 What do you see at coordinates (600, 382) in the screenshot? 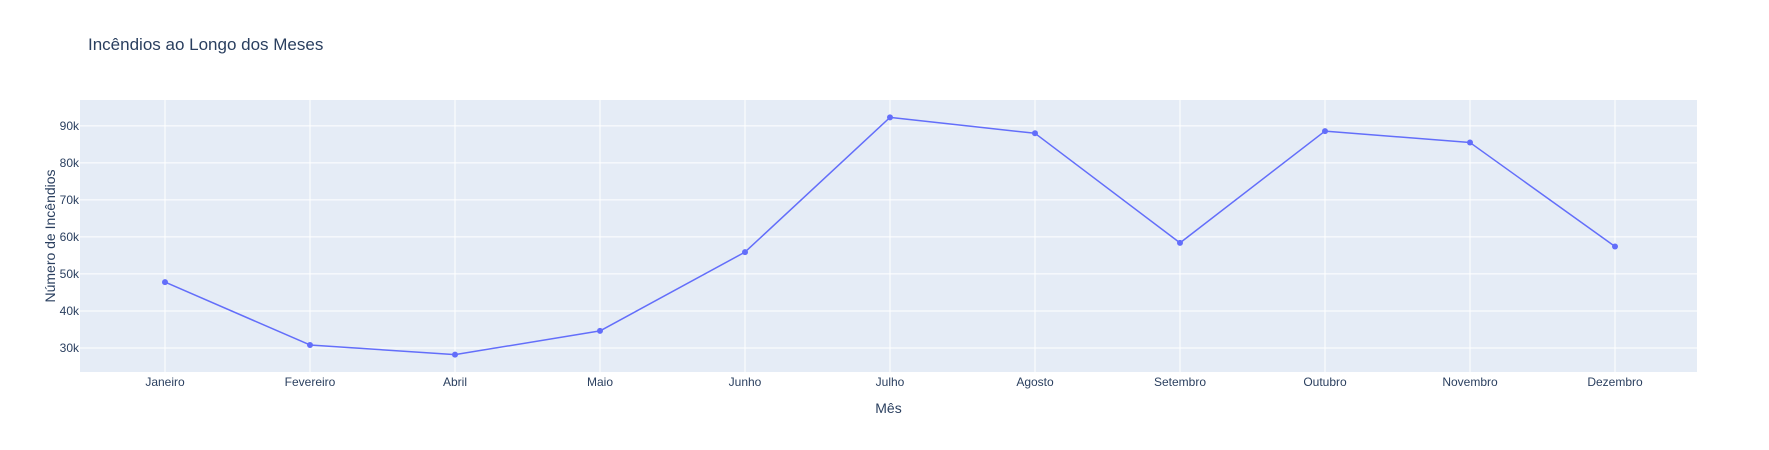
I see `x-tick-label: Maio` at bounding box center [600, 382].